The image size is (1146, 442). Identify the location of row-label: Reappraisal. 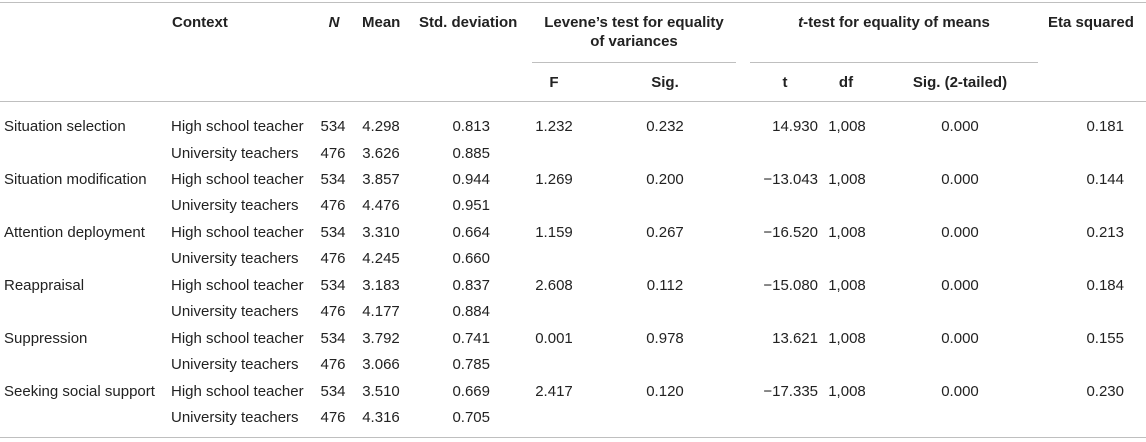
(44, 285).